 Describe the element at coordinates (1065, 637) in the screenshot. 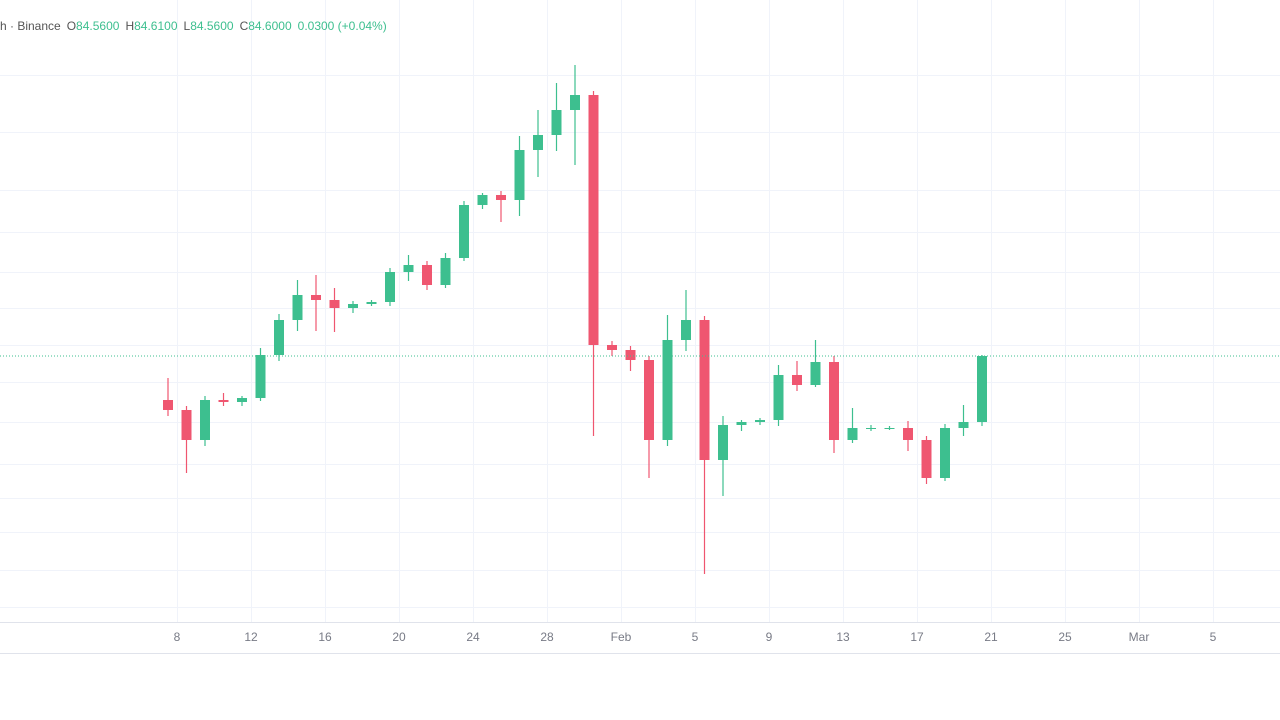

I see `x-tick-label: 25` at that location.